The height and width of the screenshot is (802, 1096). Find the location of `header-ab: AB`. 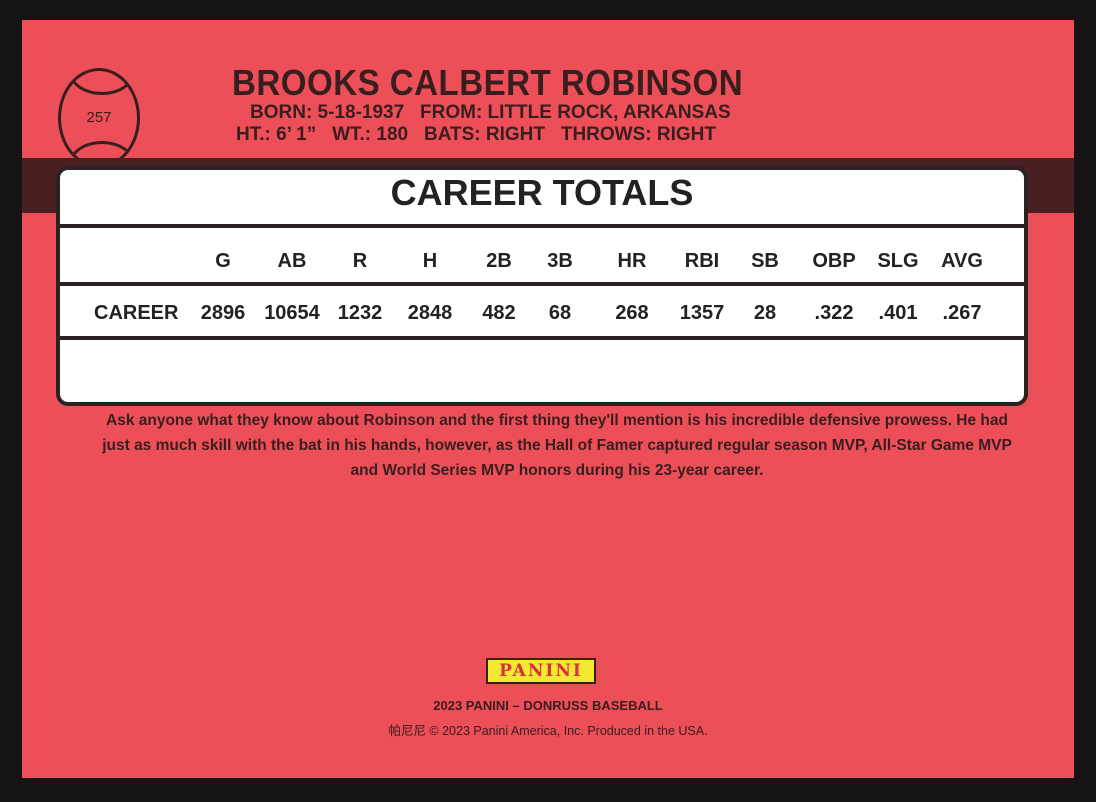

header-ab: AB is located at coordinates (292, 261).